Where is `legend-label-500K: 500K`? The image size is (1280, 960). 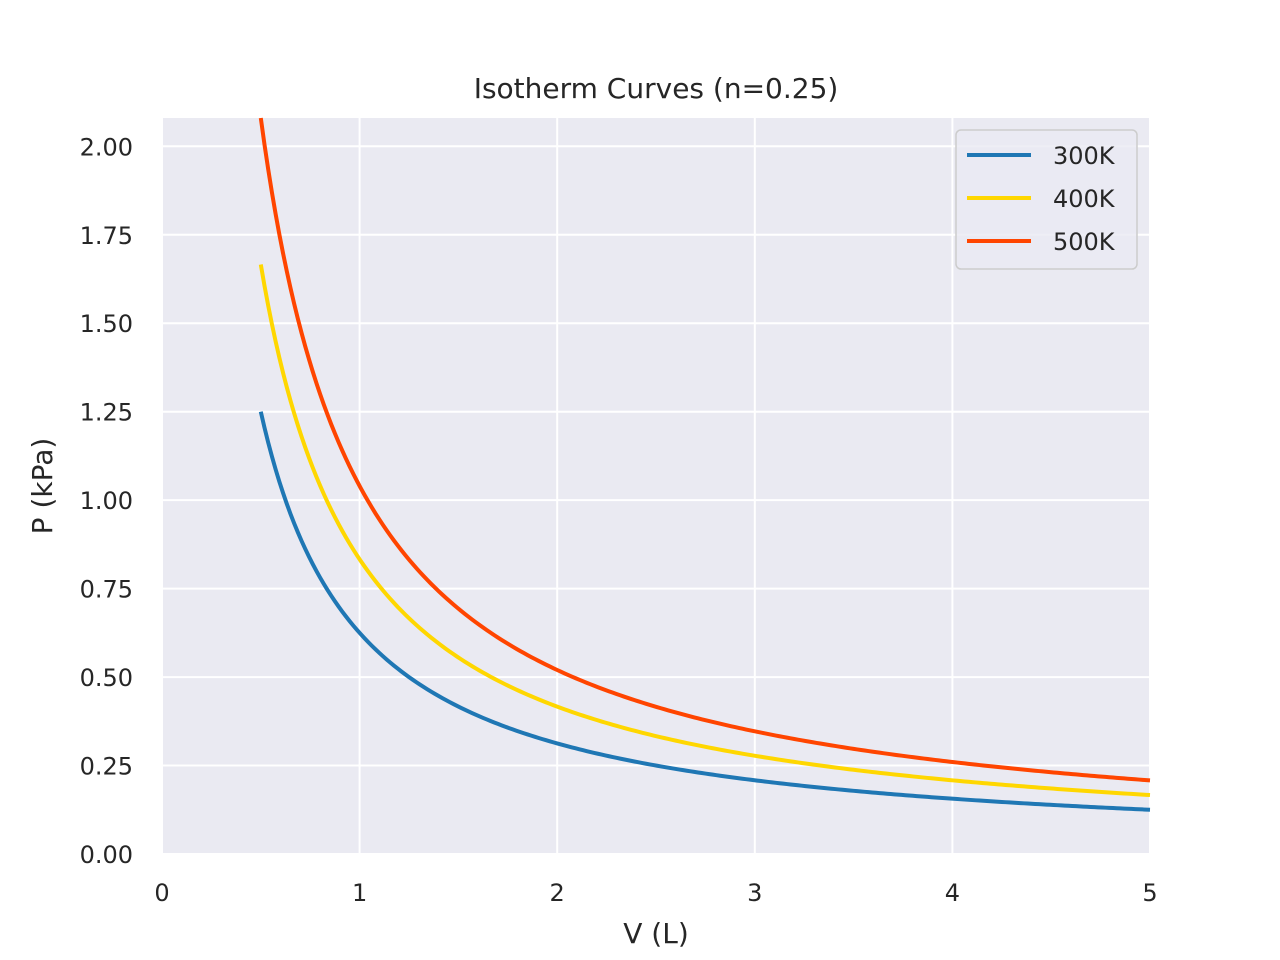 legend-label-500K: 500K is located at coordinates (1084, 242).